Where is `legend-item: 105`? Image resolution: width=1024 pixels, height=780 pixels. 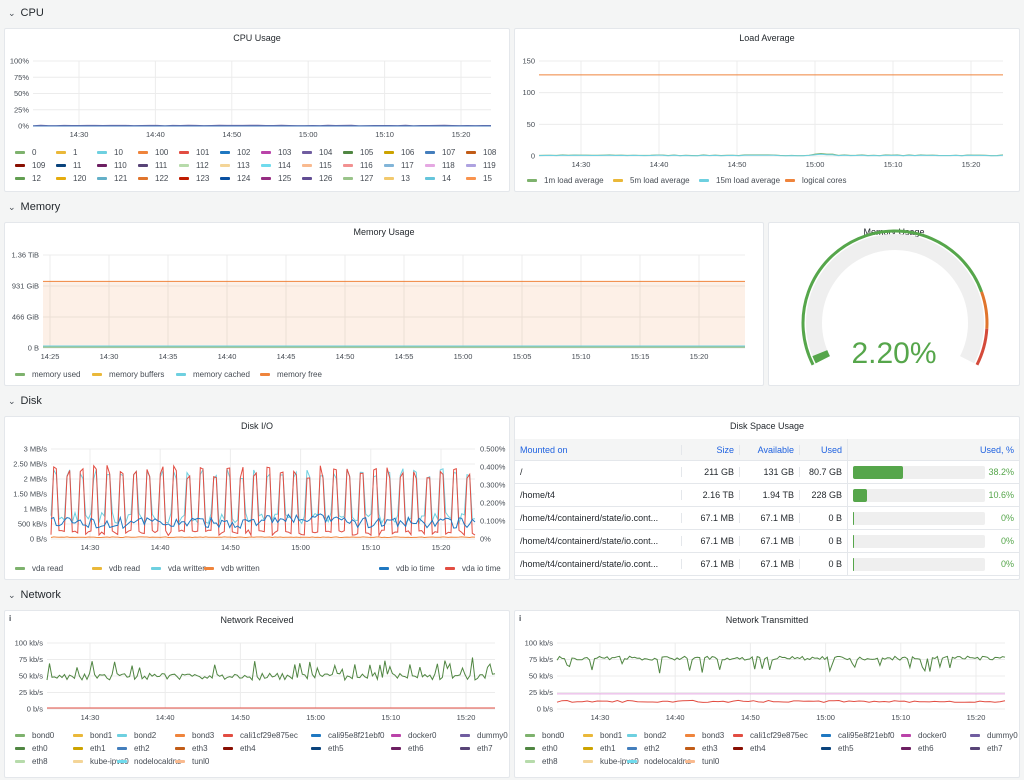
legend-item: 105 is located at coordinates (358, 152).